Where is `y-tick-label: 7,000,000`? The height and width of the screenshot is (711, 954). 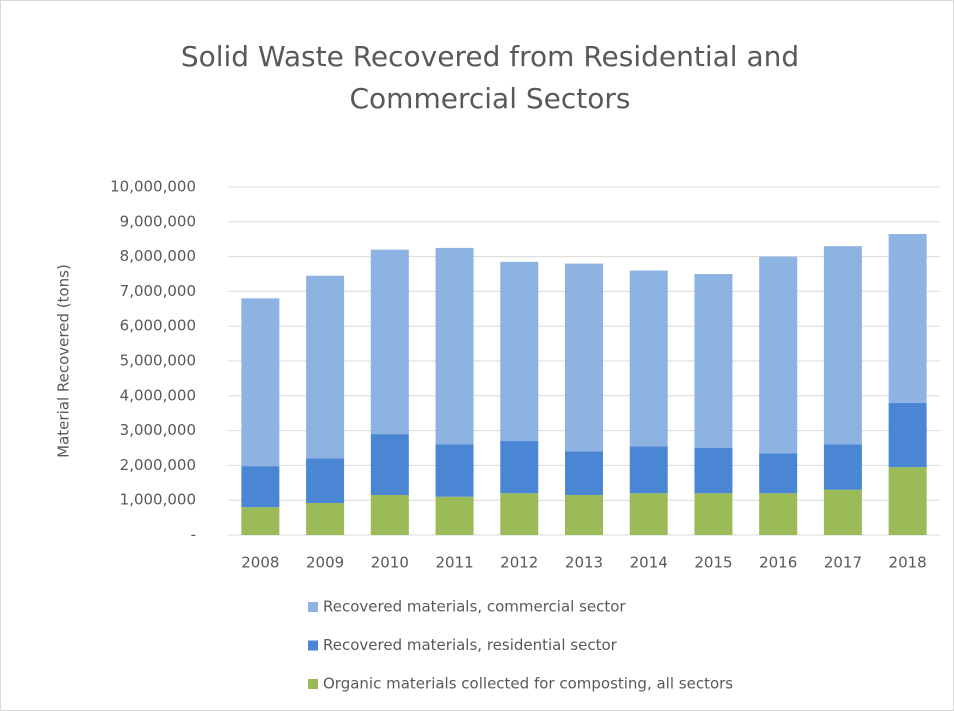 y-tick-label: 7,000,000 is located at coordinates (158, 291).